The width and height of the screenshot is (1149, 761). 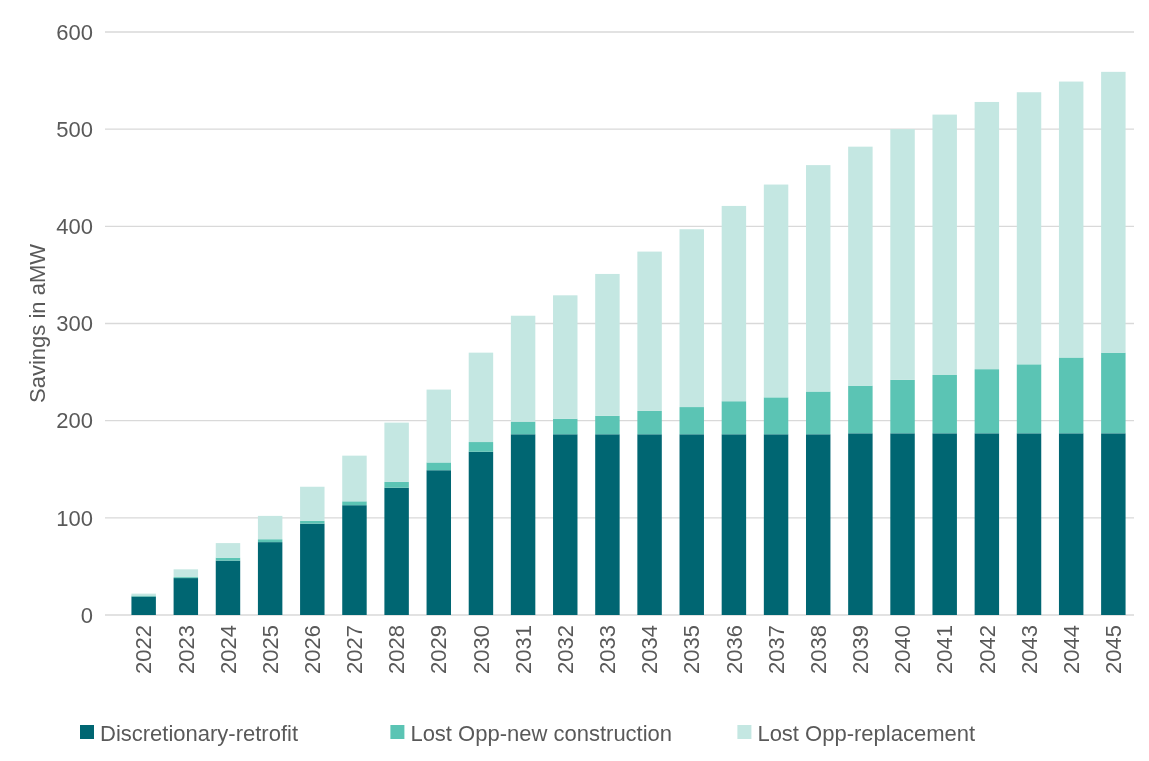 What do you see at coordinates (74, 32) in the screenshot?
I see `y-tick-label: 600` at bounding box center [74, 32].